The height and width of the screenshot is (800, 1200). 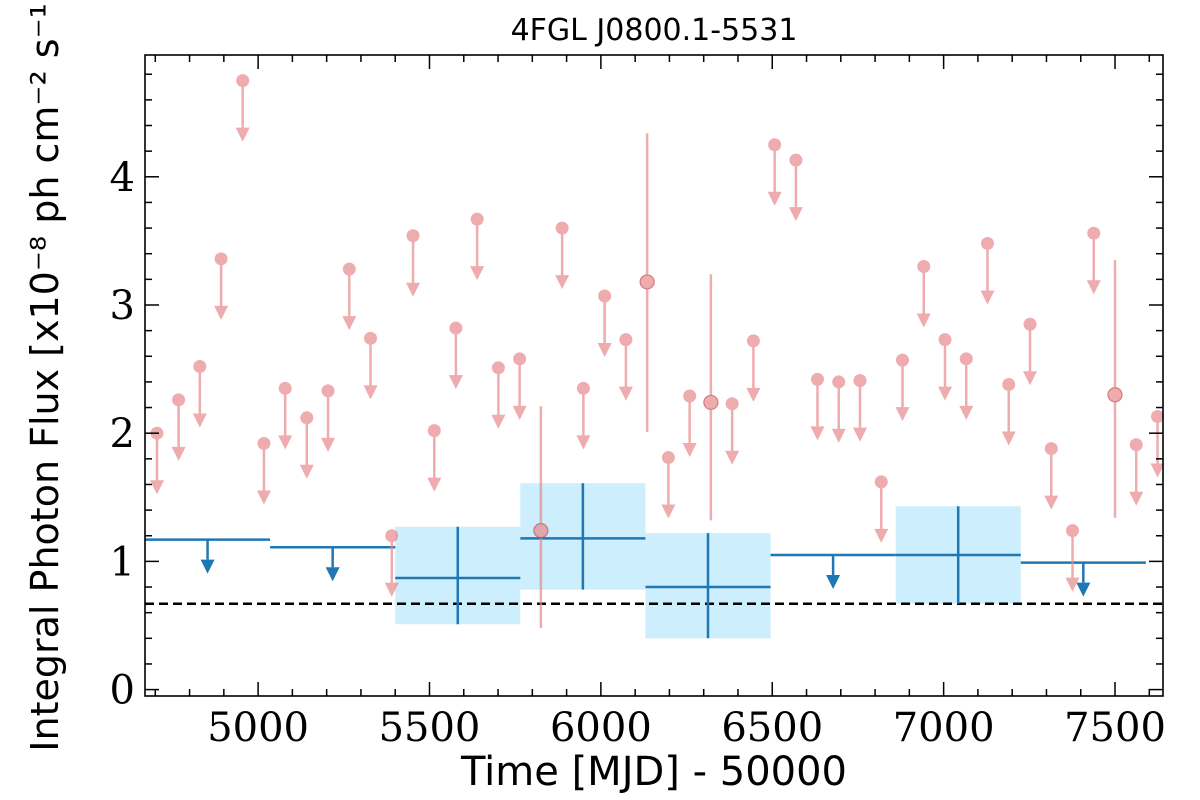 I want to click on y-tick-label: 0, so click(x=122, y=691).